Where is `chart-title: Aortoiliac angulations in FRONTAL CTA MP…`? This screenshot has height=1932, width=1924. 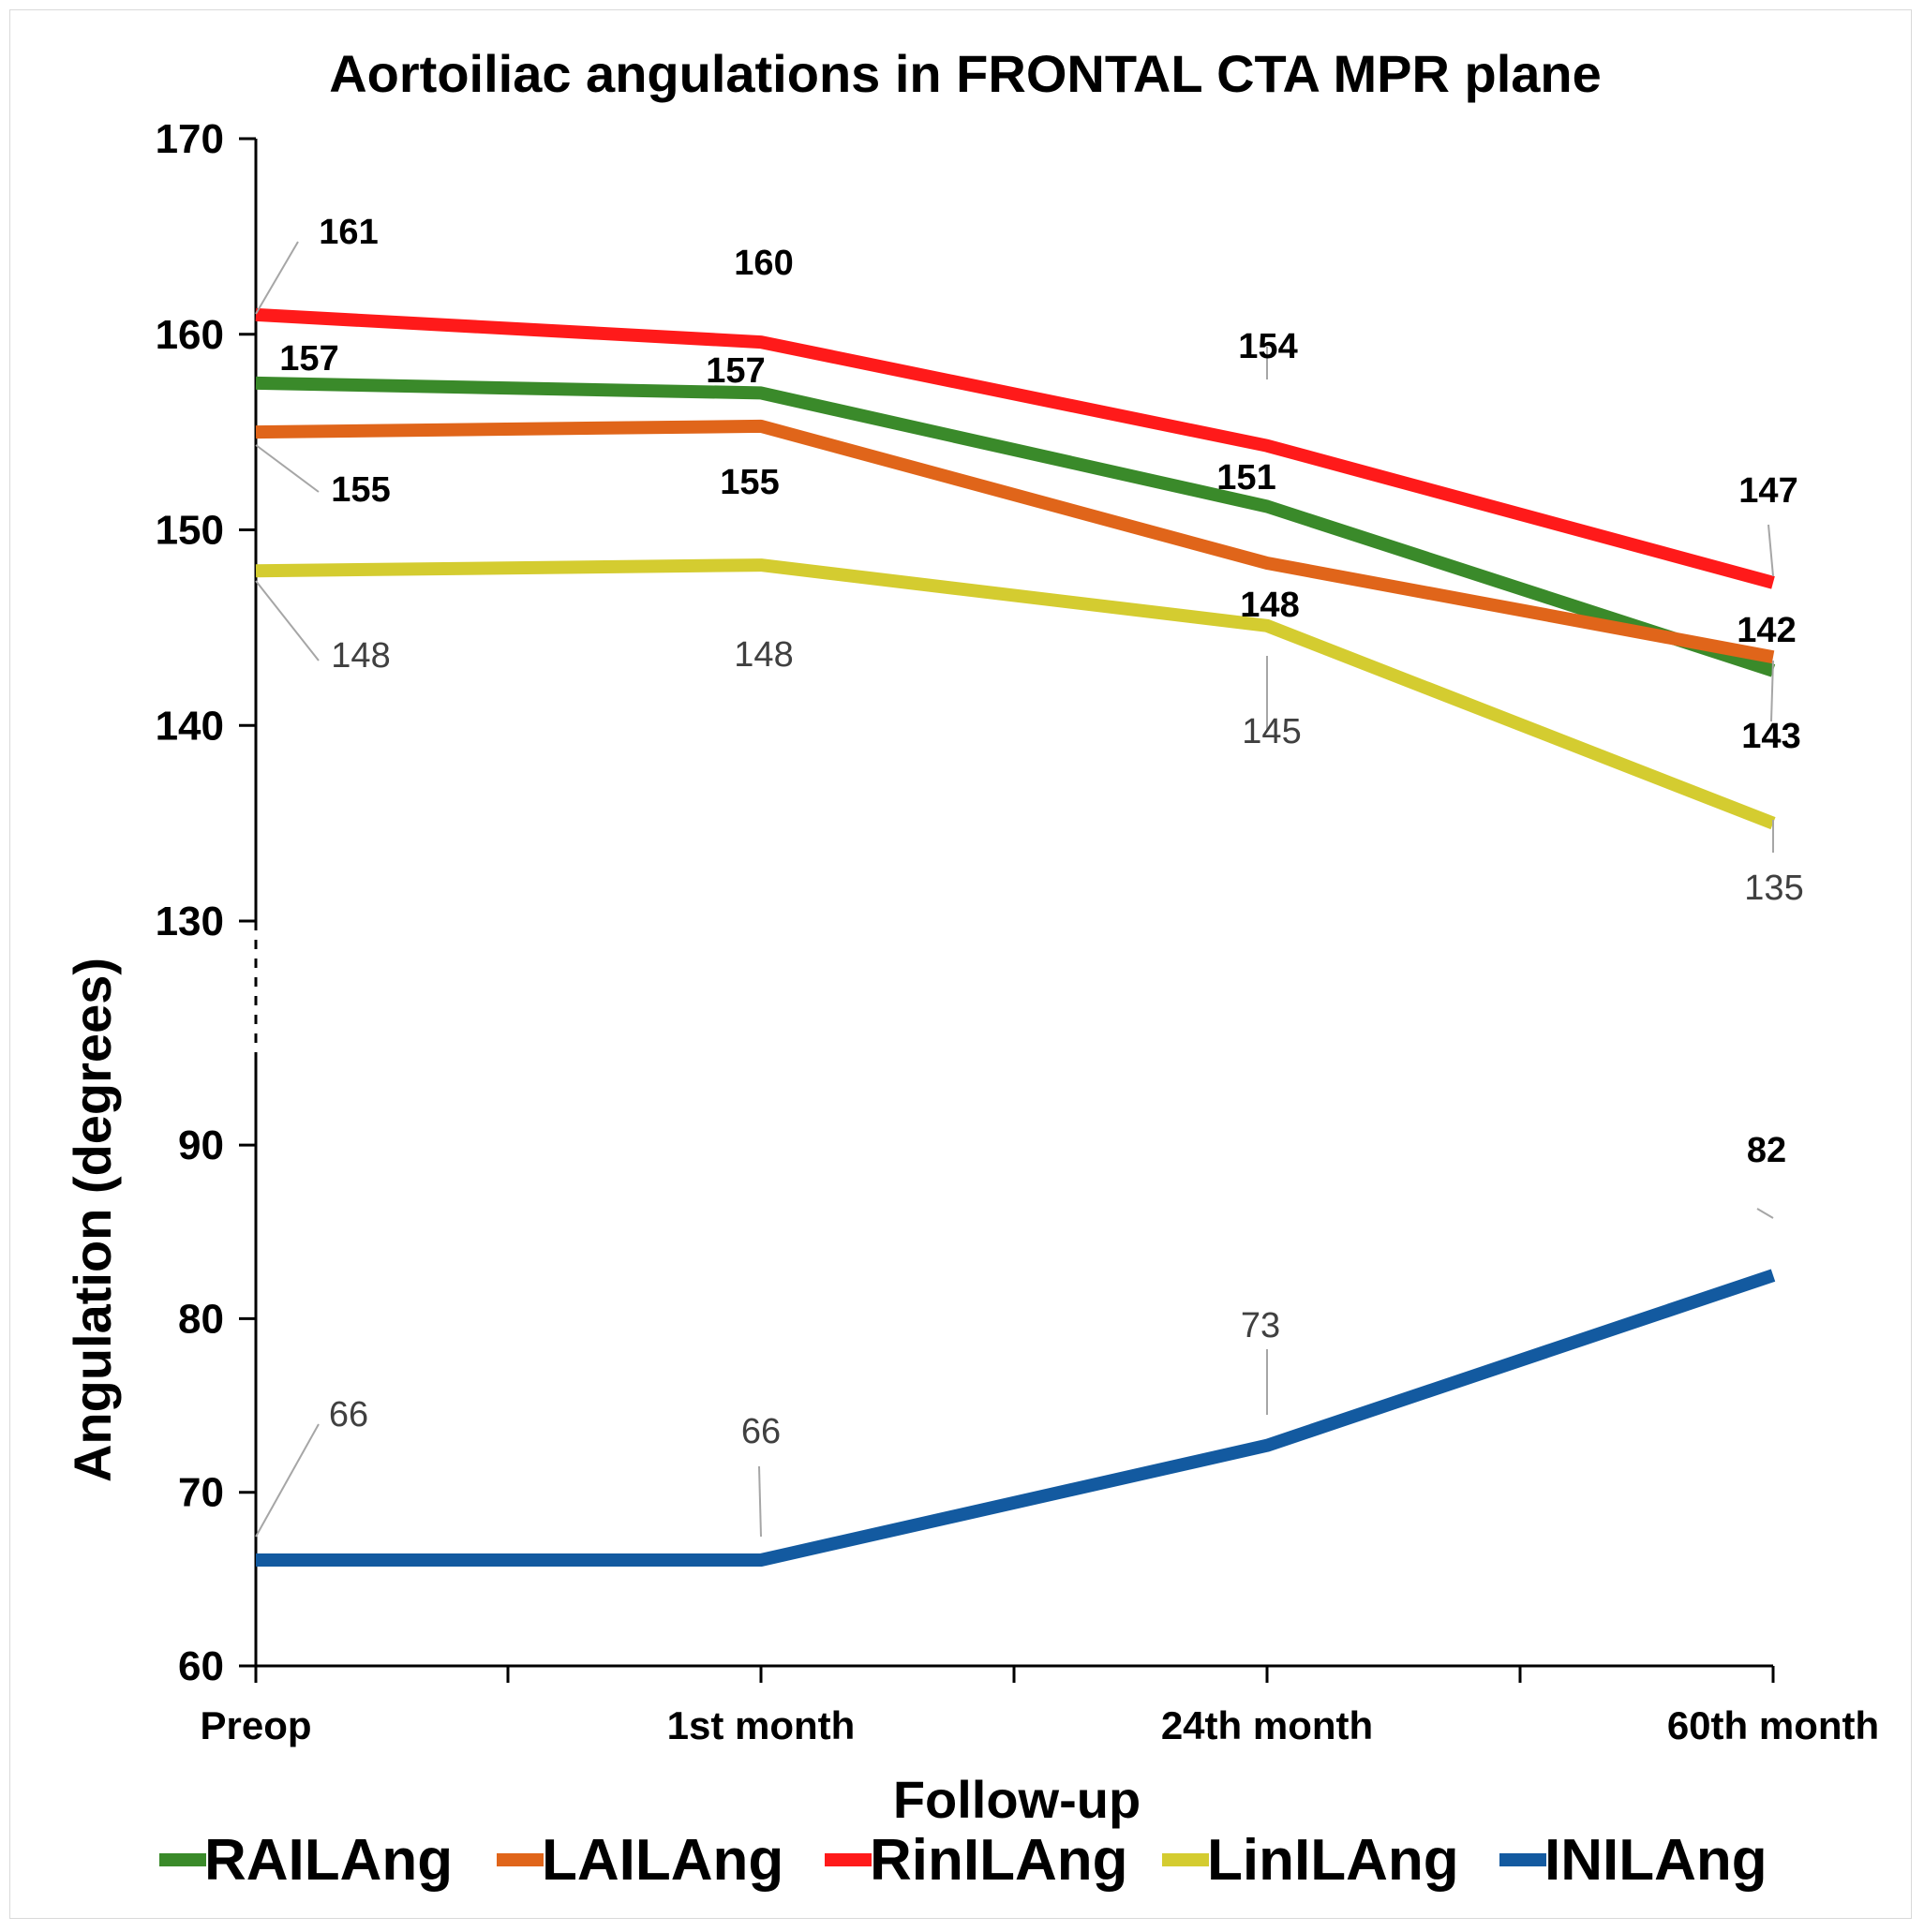
chart-title: Aortoiliac angulations in FRONTAL CTA MP… is located at coordinates (965, 73).